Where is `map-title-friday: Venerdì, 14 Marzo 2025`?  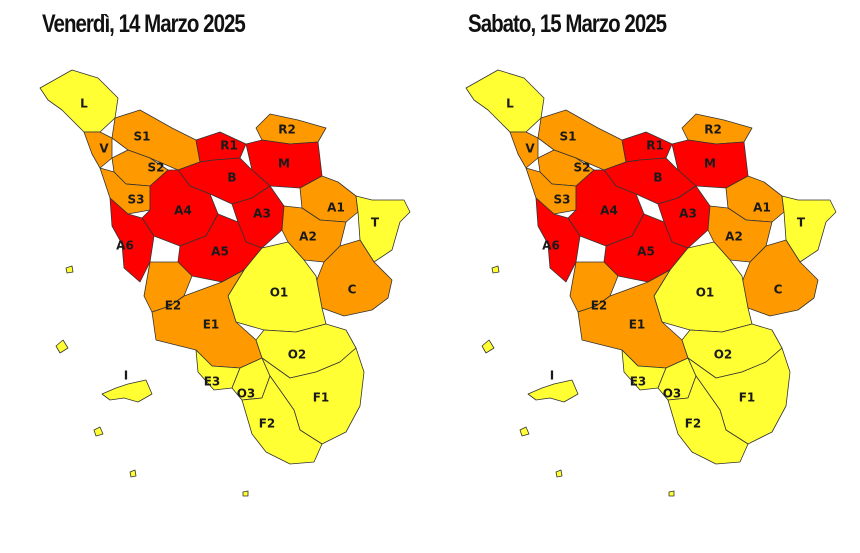 map-title-friday: Venerdì, 14 Marzo 2025 is located at coordinates (144, 24).